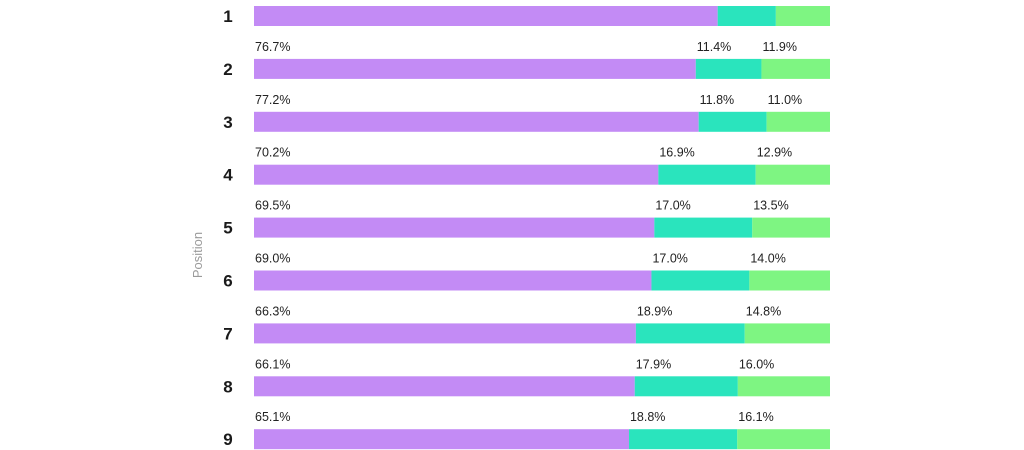 The height and width of the screenshot is (450, 1024). What do you see at coordinates (272, 364) in the screenshot?
I see `data-label: 66.1%` at bounding box center [272, 364].